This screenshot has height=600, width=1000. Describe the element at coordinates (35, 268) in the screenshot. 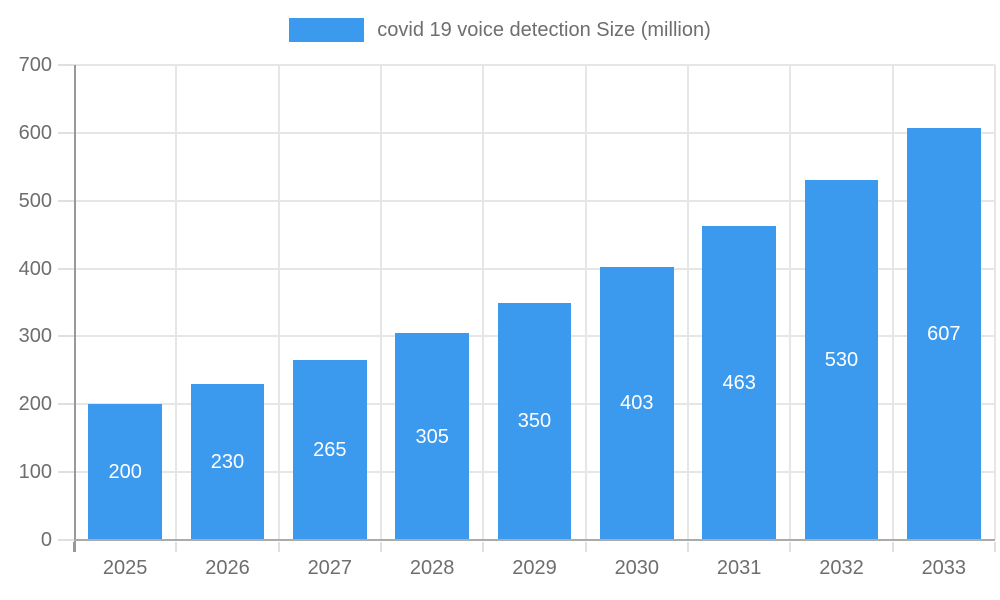

I see `y-tick-label: 400` at that location.